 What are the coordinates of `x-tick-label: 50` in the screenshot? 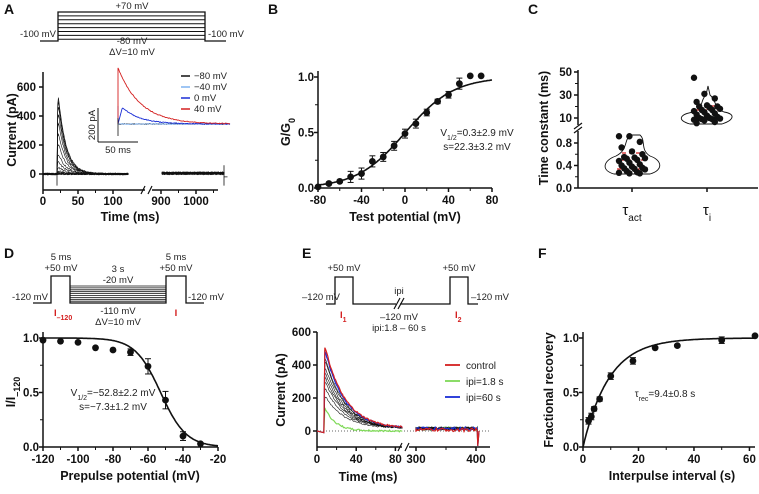 It's located at (78, 202).